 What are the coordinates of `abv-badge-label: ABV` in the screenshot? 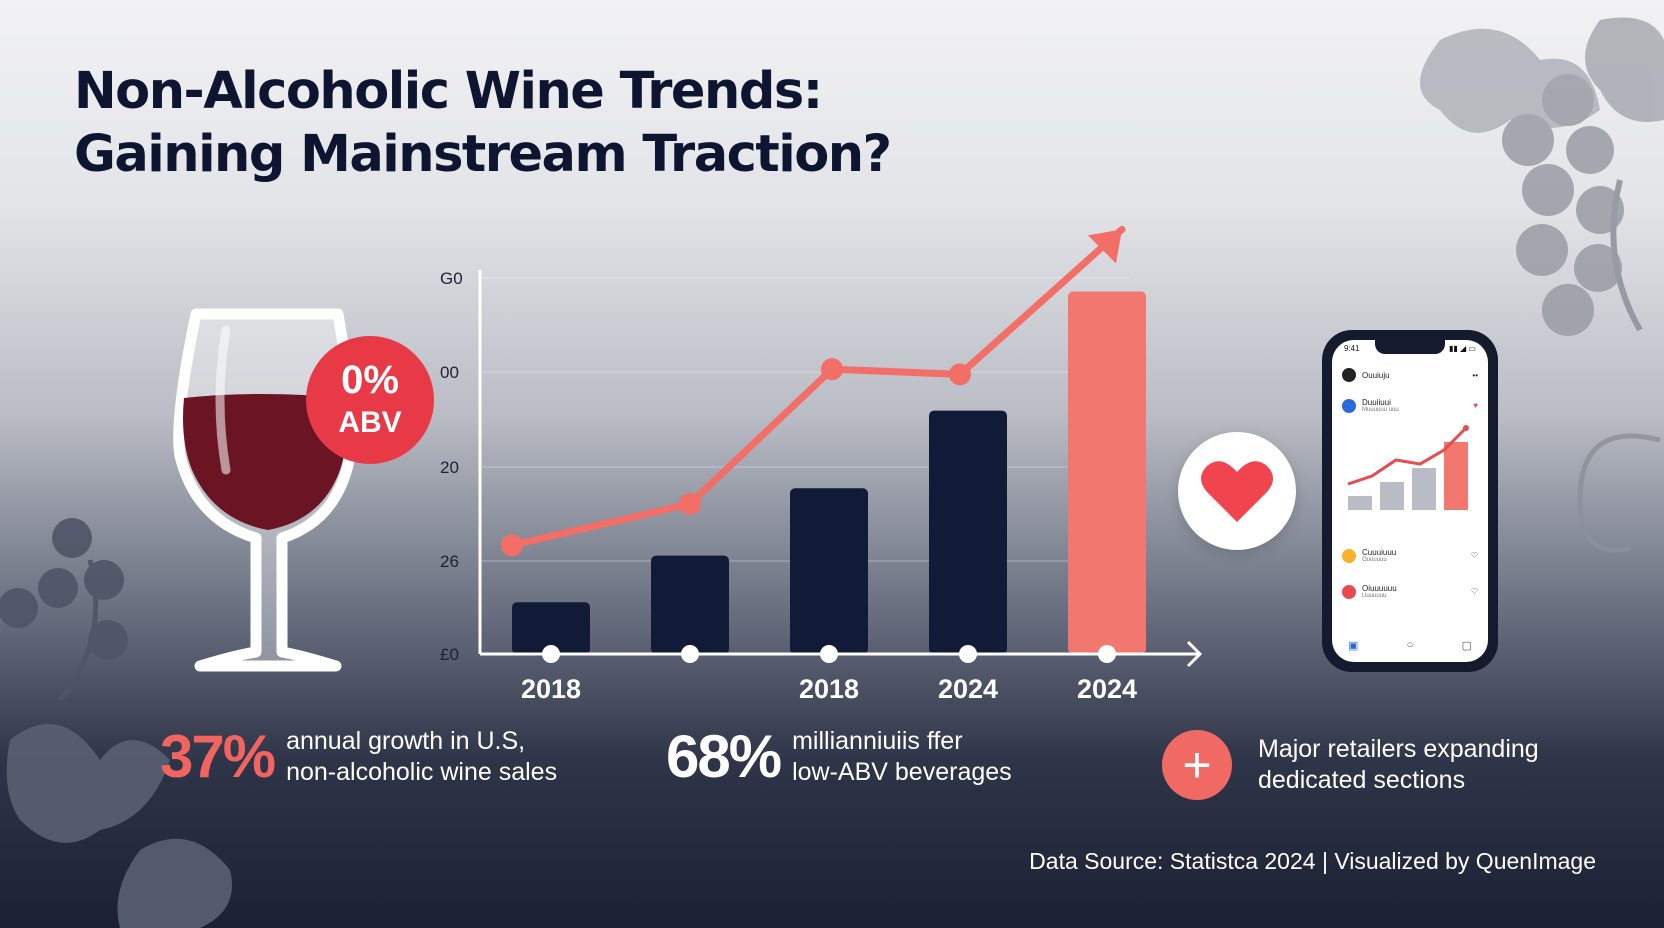 It's located at (369, 422).